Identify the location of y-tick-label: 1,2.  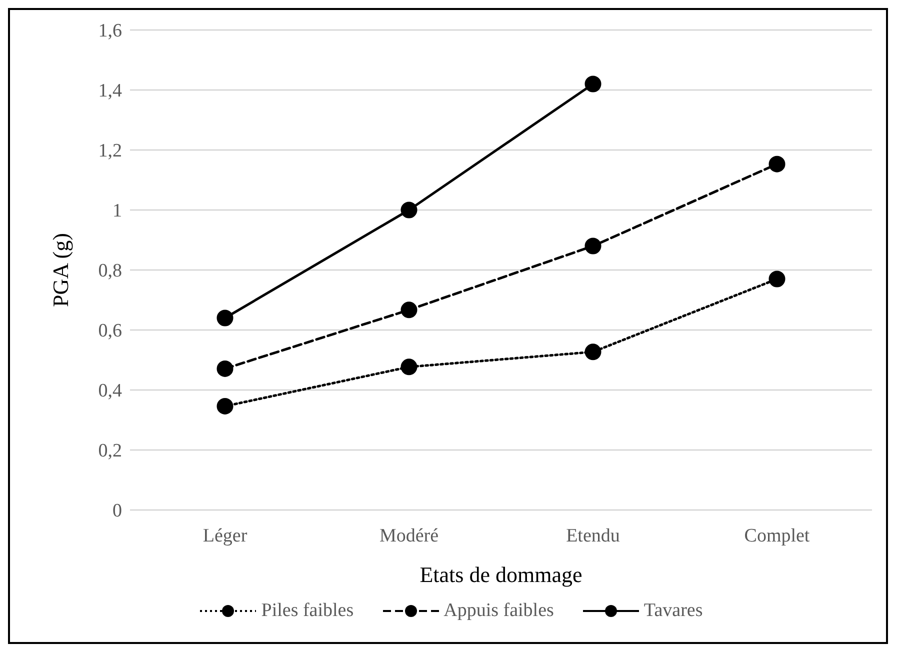
(110, 151).